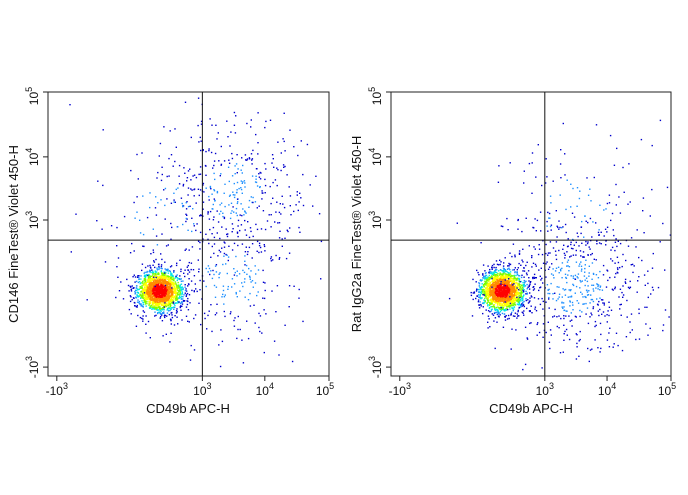 The height and width of the screenshot is (495, 688). What do you see at coordinates (325, 389) in the screenshot?
I see `x-tick-label: 10⁵` at bounding box center [325, 389].